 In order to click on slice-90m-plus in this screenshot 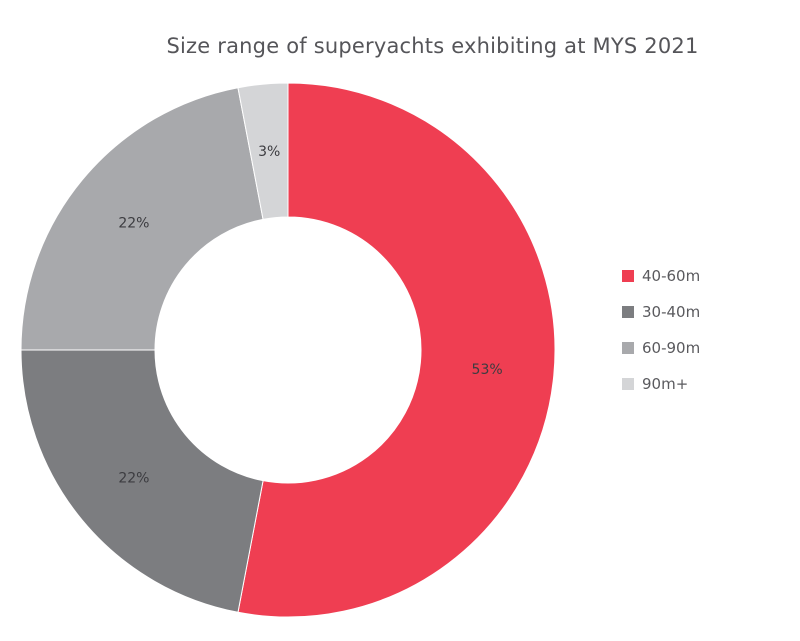, I will do `click(263, 151)`.